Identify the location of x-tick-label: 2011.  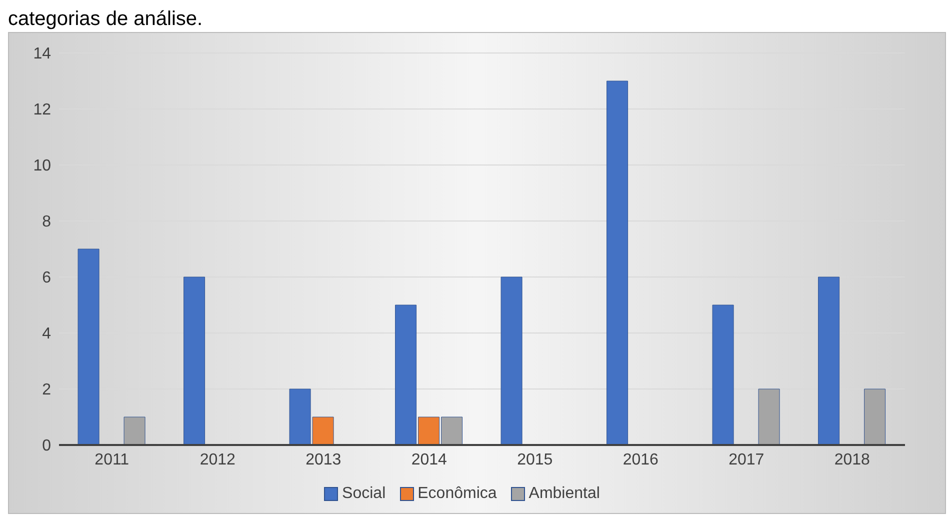
(112, 459).